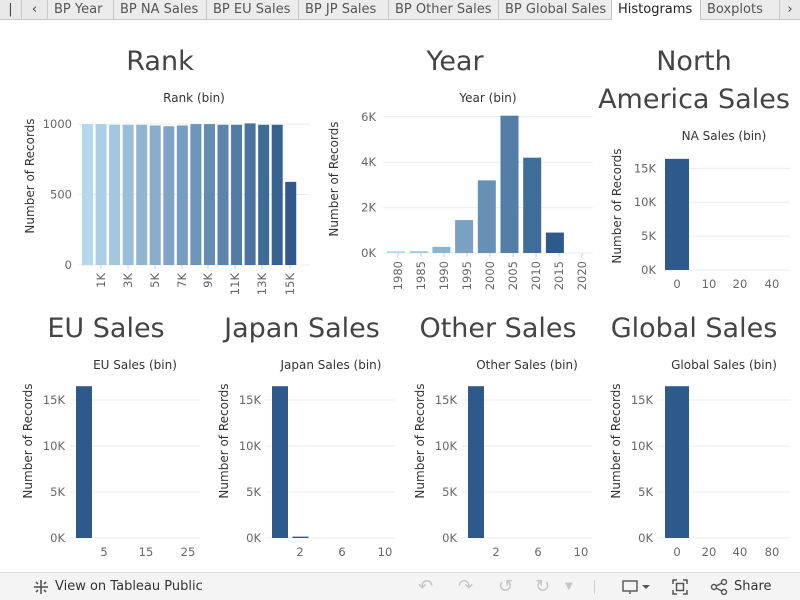 This screenshot has height=600, width=800. What do you see at coordinates (772, 284) in the screenshot?
I see `x-tick-label: 40` at bounding box center [772, 284].